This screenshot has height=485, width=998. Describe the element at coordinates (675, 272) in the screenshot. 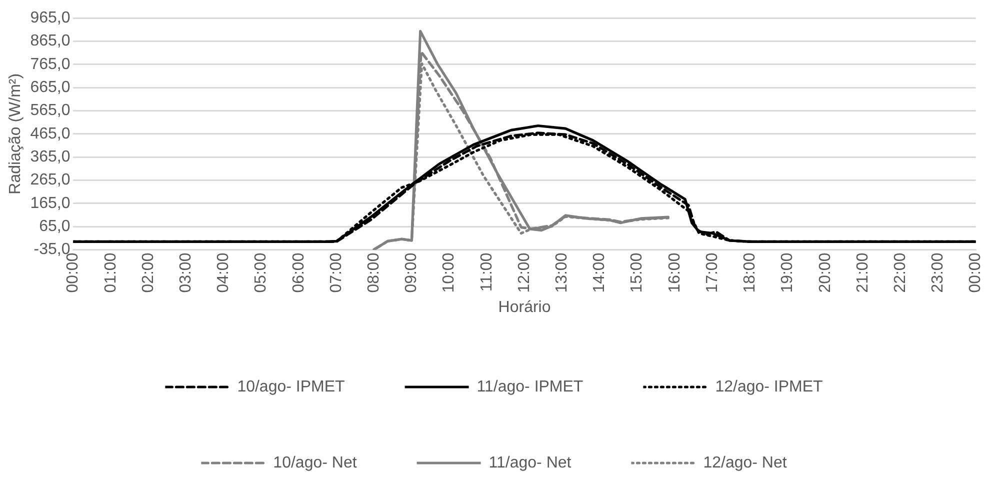

I see `x-tick-label: 16:00` at that location.